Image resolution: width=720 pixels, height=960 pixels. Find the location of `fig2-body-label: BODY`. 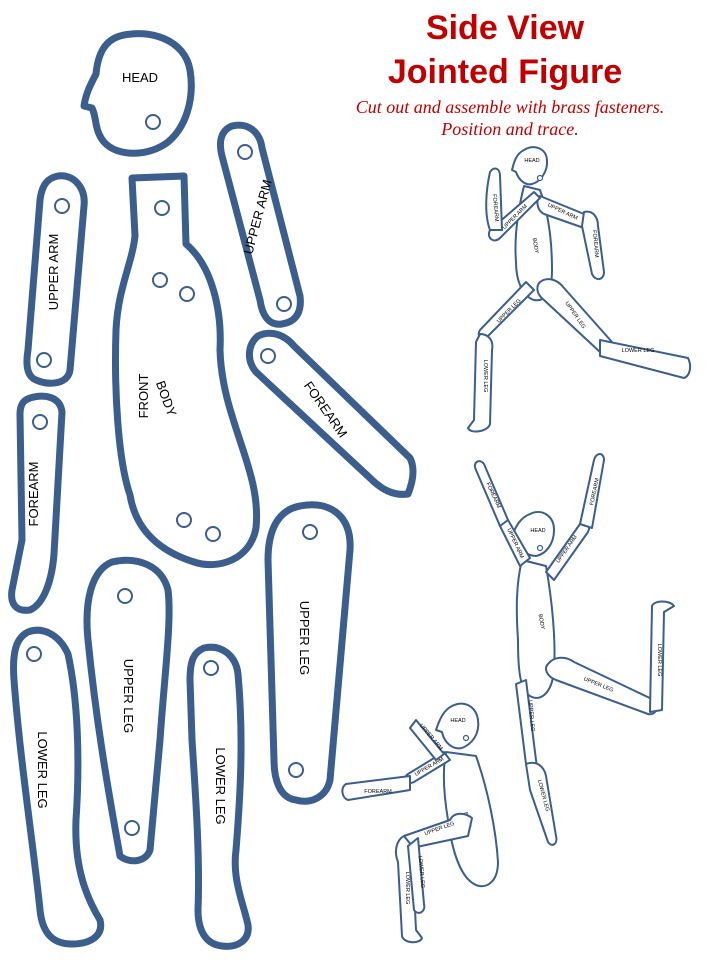

fig2-body-label: BODY is located at coordinates (541, 622).